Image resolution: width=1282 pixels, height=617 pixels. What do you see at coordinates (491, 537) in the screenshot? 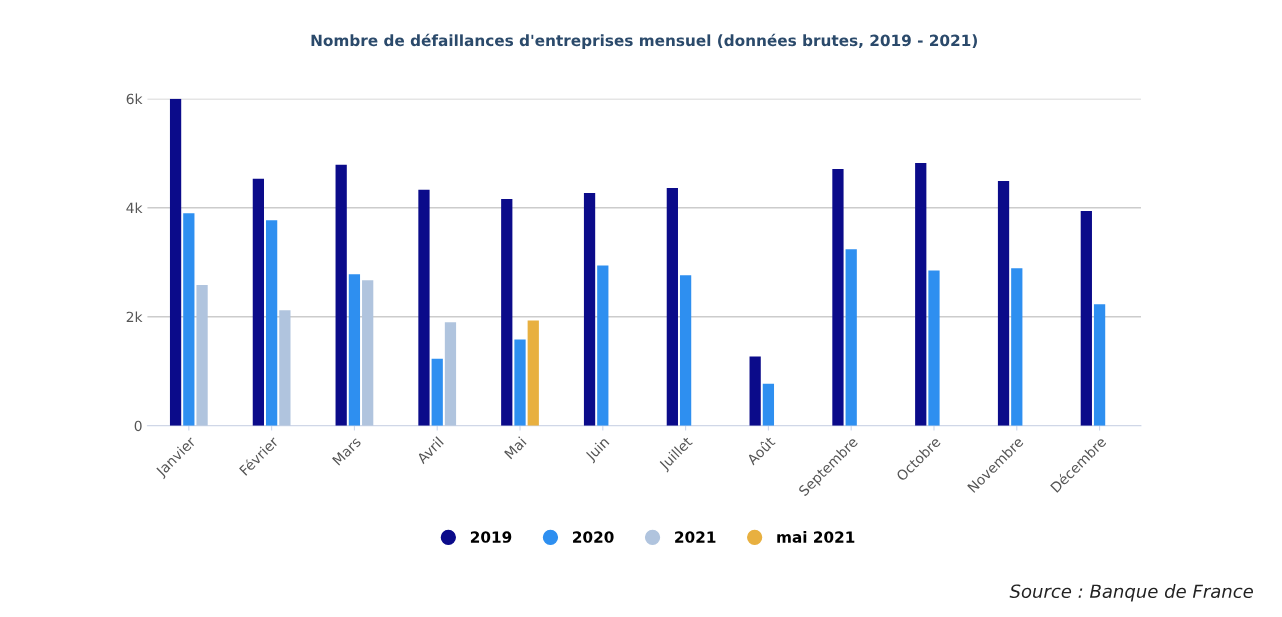
I see `legend-label: 2019` at bounding box center [491, 537].